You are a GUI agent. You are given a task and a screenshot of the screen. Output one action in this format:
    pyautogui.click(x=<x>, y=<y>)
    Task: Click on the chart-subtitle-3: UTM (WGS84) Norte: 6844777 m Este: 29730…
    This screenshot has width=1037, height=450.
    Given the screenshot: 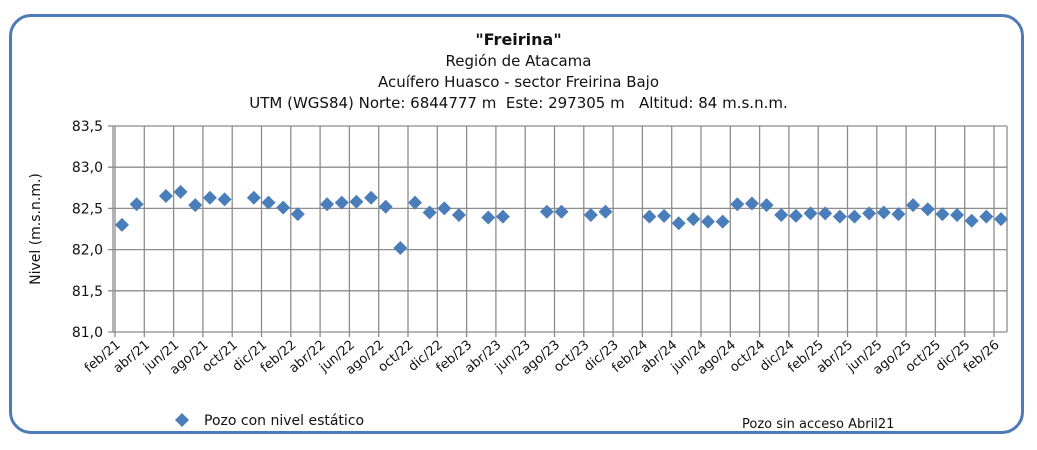 What is the action you would take?
    pyautogui.click(x=518, y=103)
    